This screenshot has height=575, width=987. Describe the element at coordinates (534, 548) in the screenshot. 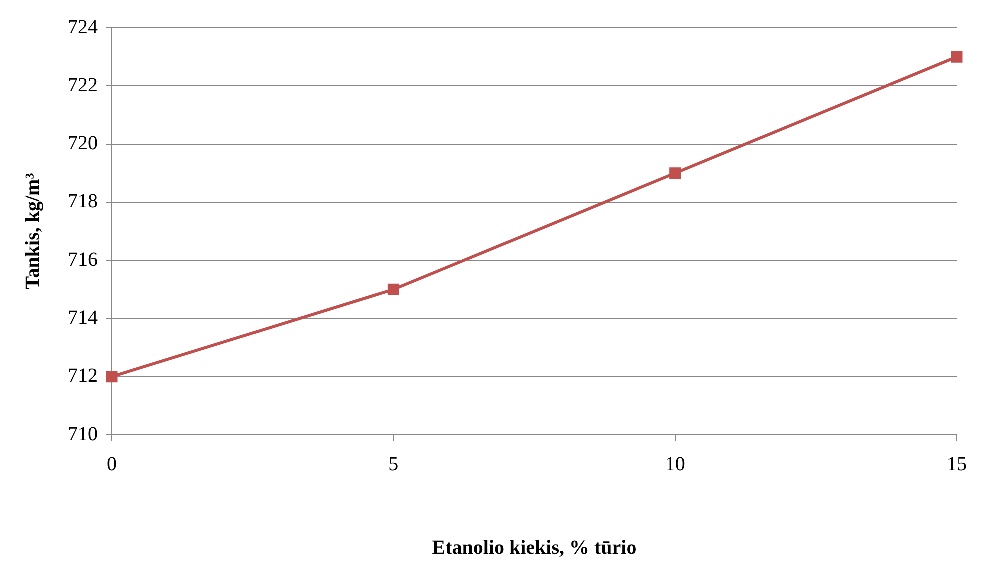

I see `x-axis-title: Etanolio kiekis, % tūrio` at that location.